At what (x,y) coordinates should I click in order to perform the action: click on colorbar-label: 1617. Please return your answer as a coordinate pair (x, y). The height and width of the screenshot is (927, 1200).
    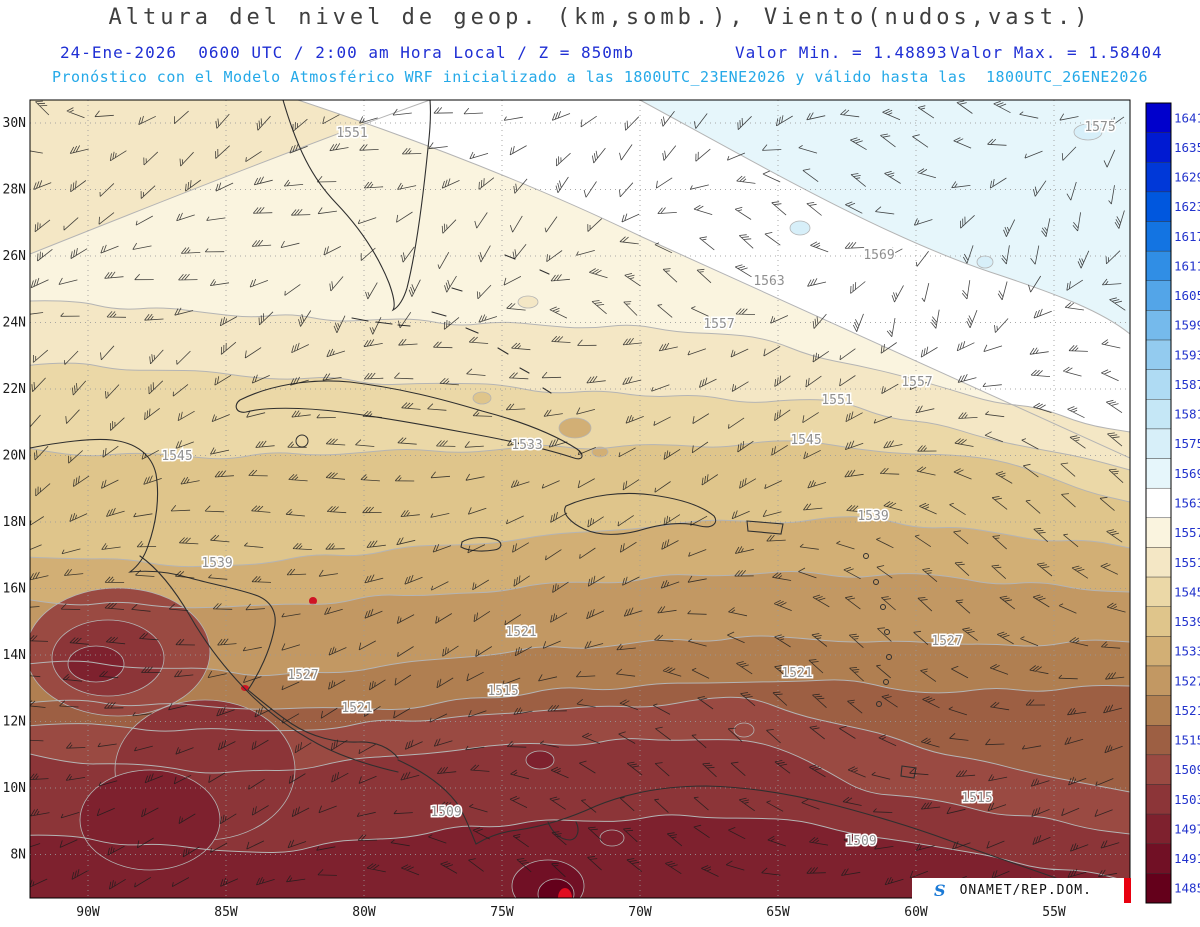
    Looking at the image, I should click on (1187, 236).